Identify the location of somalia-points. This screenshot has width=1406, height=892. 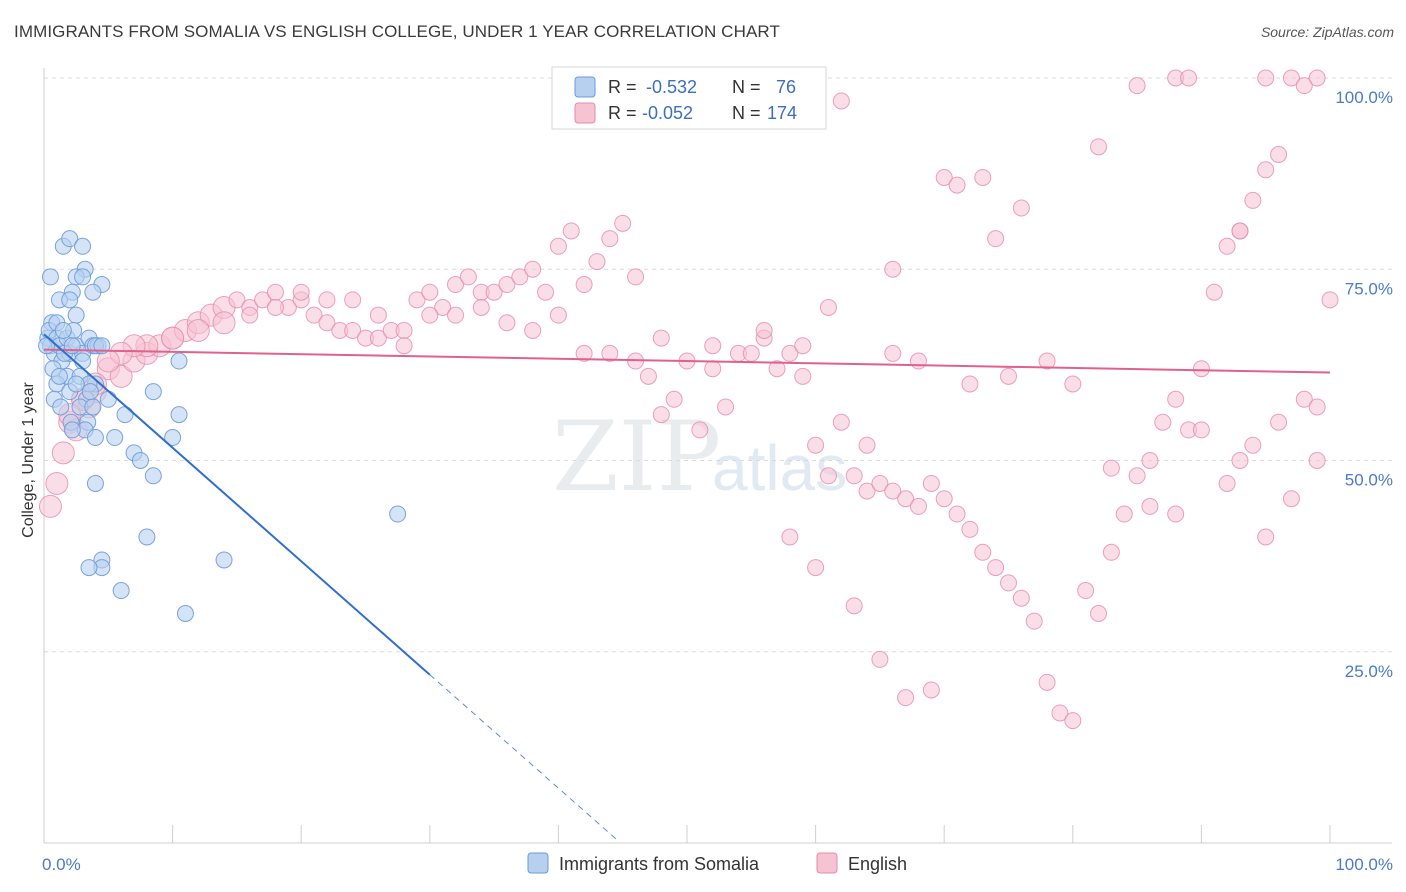
(222, 426).